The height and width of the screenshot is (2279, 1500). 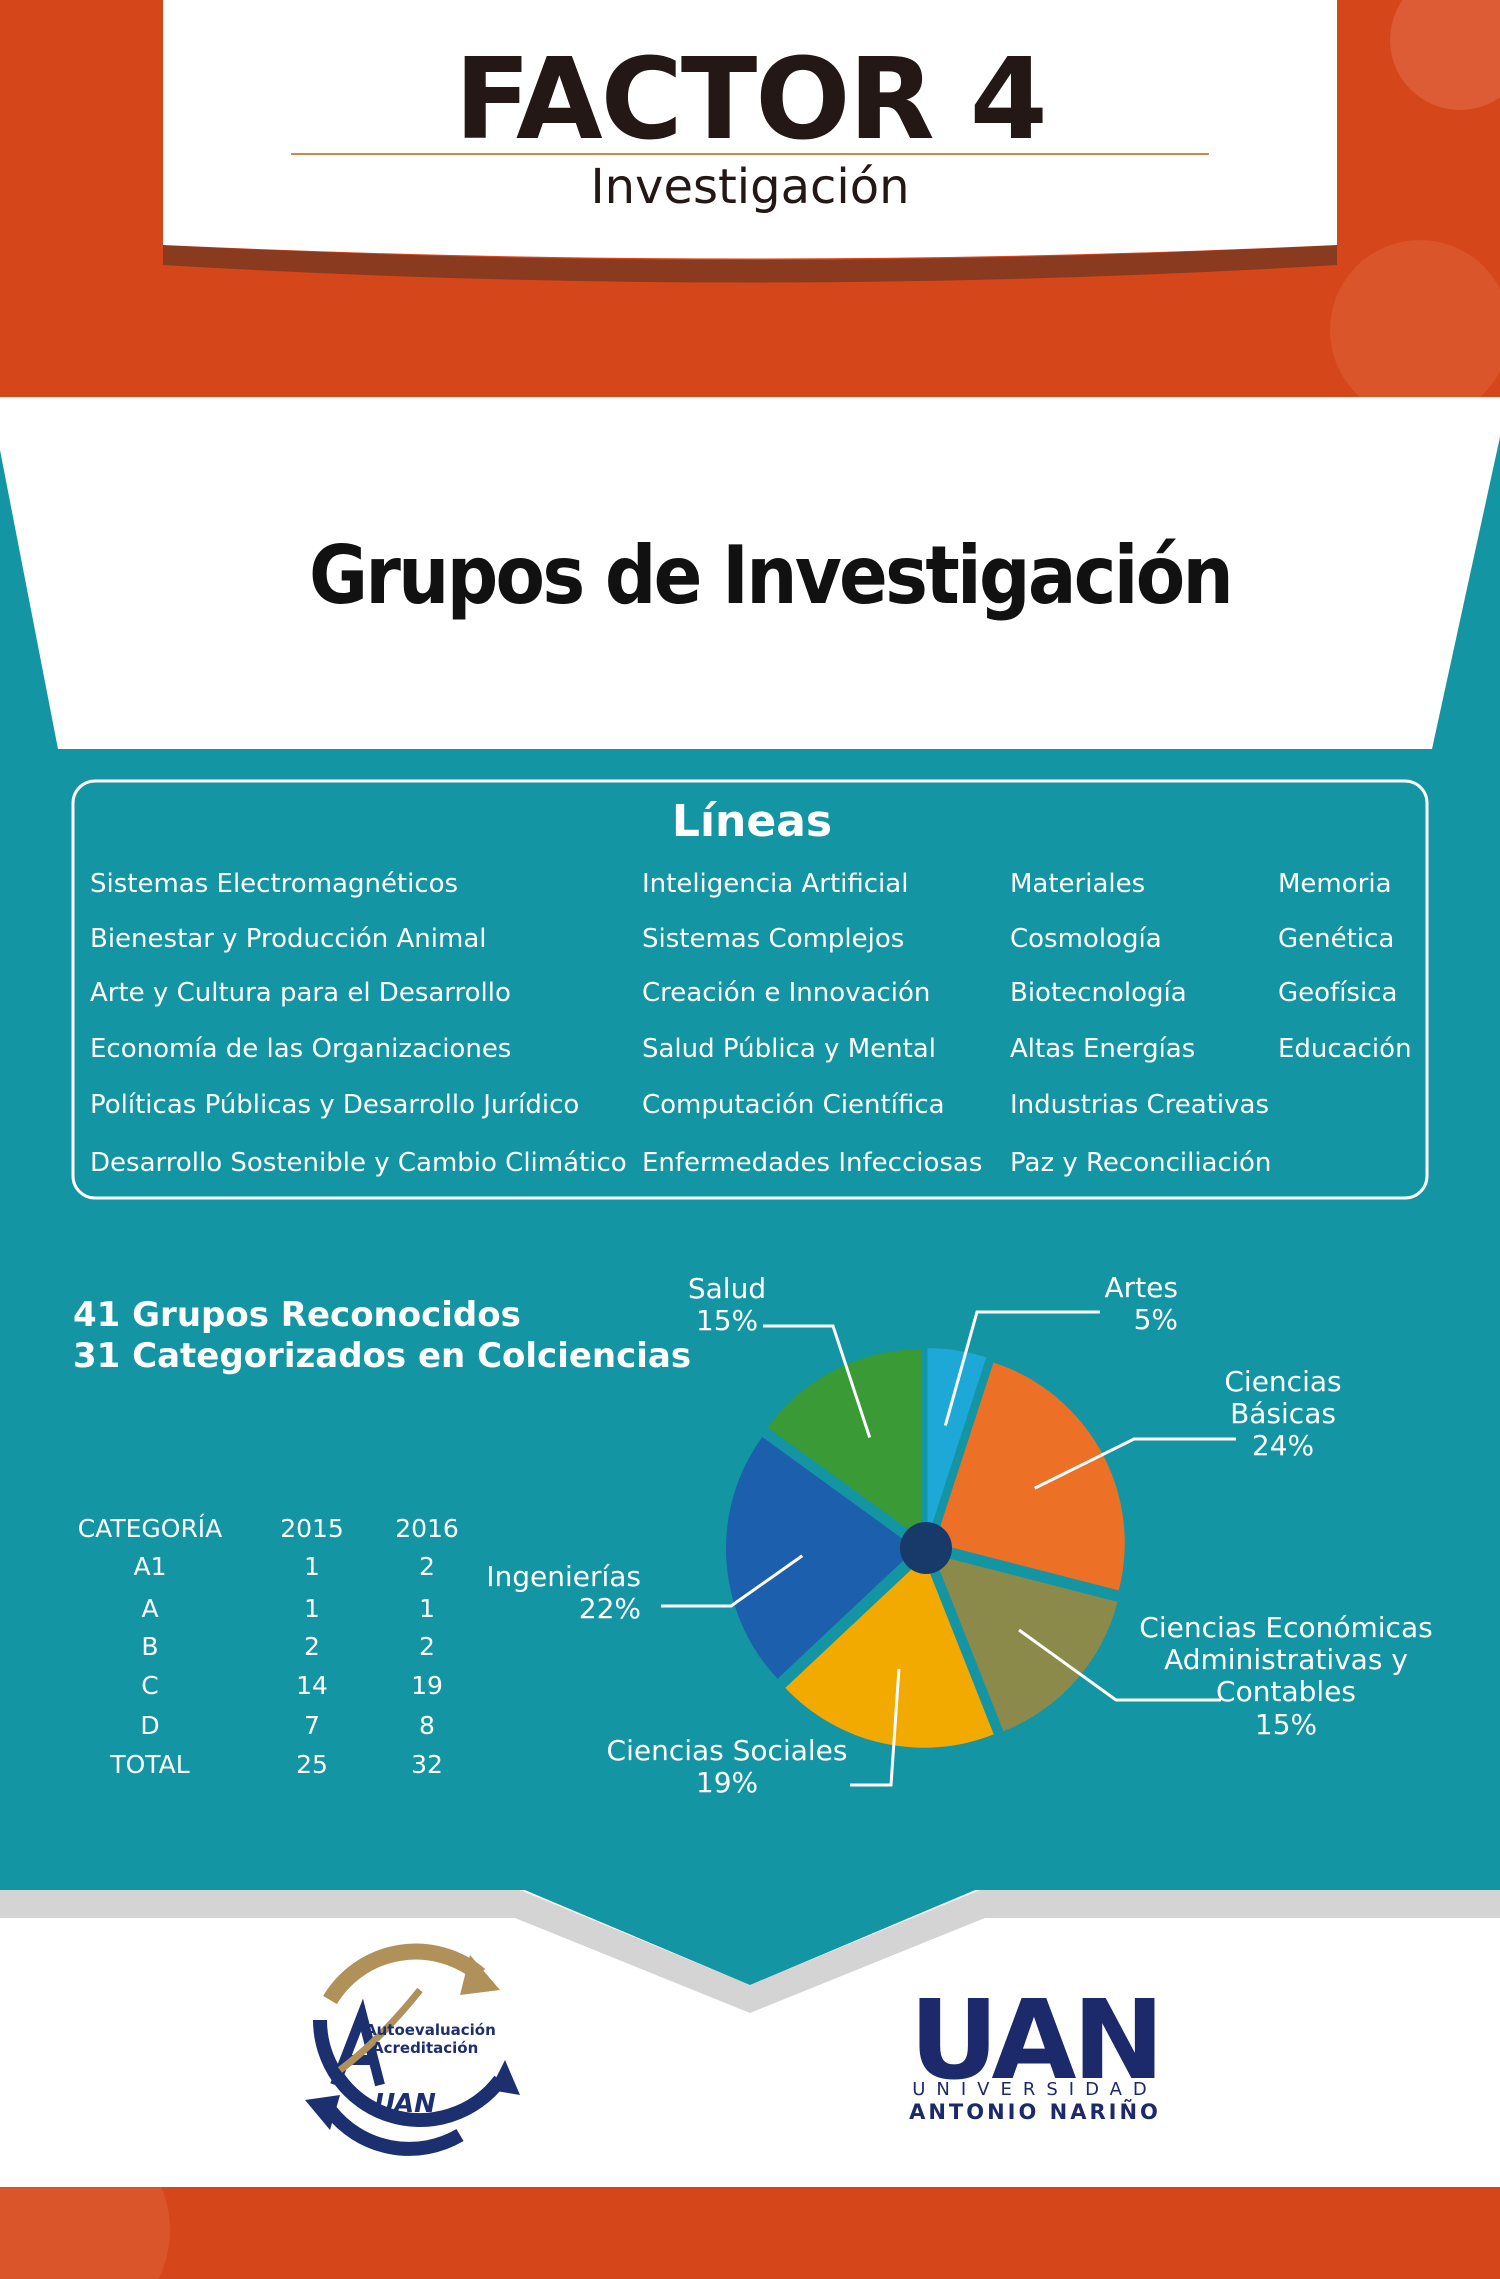 What do you see at coordinates (727, 1783) in the screenshot?
I see `slice-value: 19%` at bounding box center [727, 1783].